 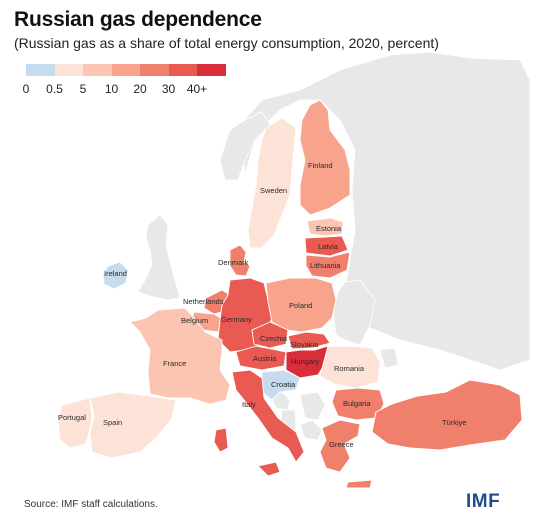 I want to click on label-lithuania: Lithuania, so click(x=325, y=265).